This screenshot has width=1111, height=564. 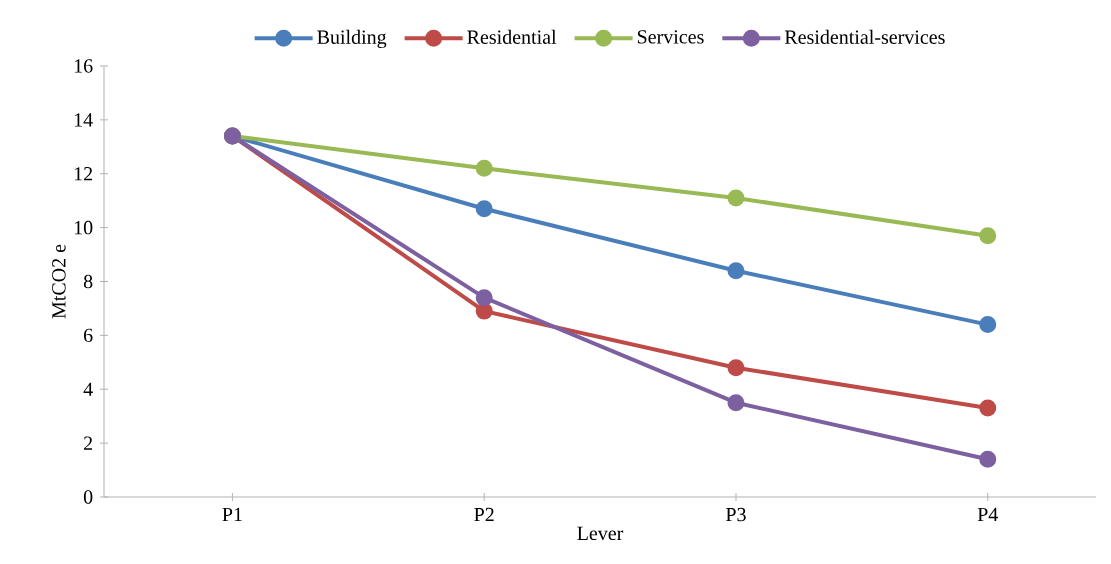 I want to click on y-tick-label: 14, so click(x=83, y=120).